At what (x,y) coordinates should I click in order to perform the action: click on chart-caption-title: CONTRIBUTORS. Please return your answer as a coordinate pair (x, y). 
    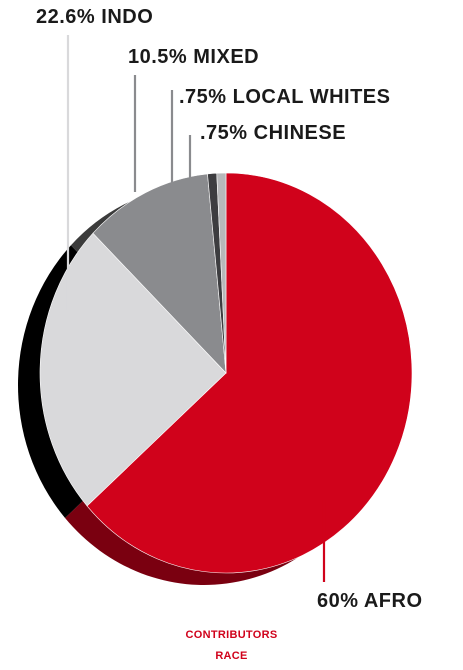
    Looking at the image, I should click on (231, 635).